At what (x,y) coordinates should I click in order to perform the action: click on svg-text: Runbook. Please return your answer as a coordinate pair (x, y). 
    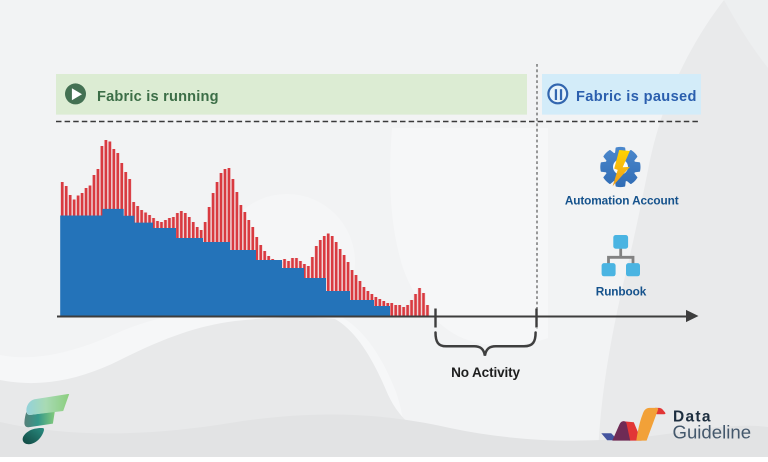
    Looking at the image, I should click on (621, 292).